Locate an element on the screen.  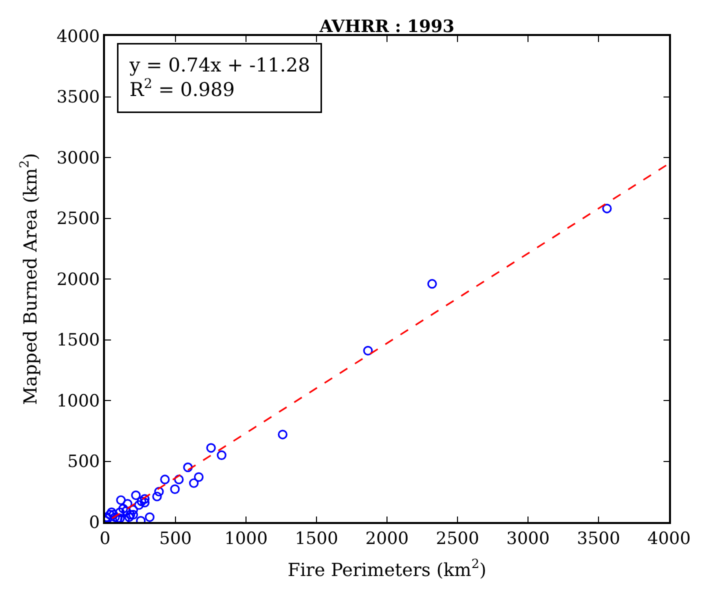
y-tick-label: 1000 is located at coordinates (78, 401).